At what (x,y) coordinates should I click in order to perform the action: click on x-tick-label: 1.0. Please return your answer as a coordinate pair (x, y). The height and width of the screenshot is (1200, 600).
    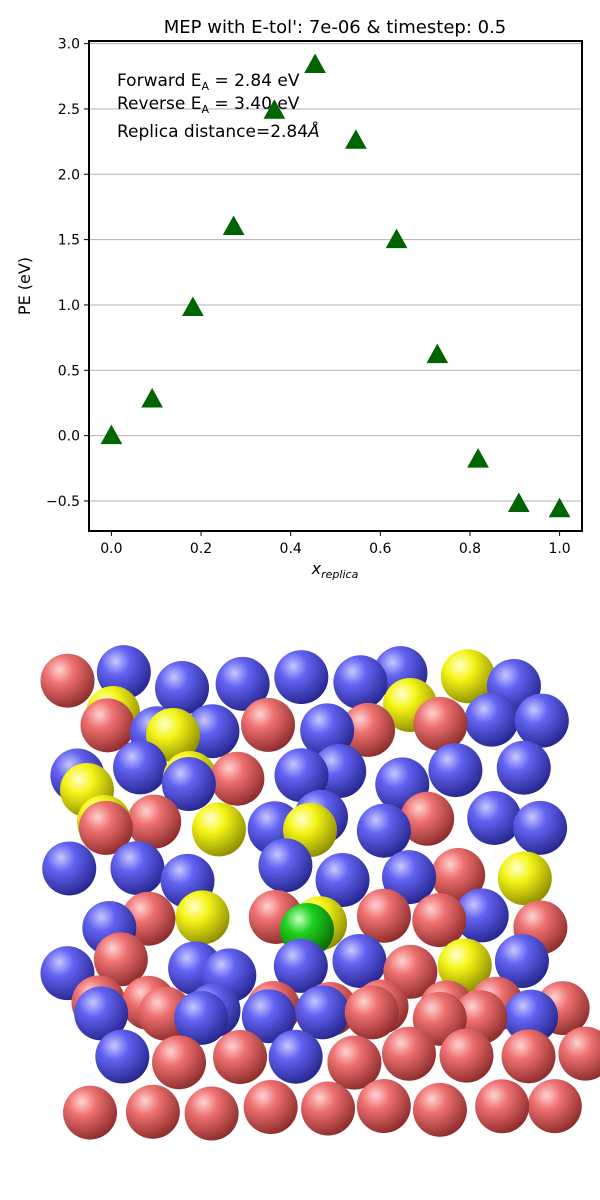
    Looking at the image, I should click on (559, 549).